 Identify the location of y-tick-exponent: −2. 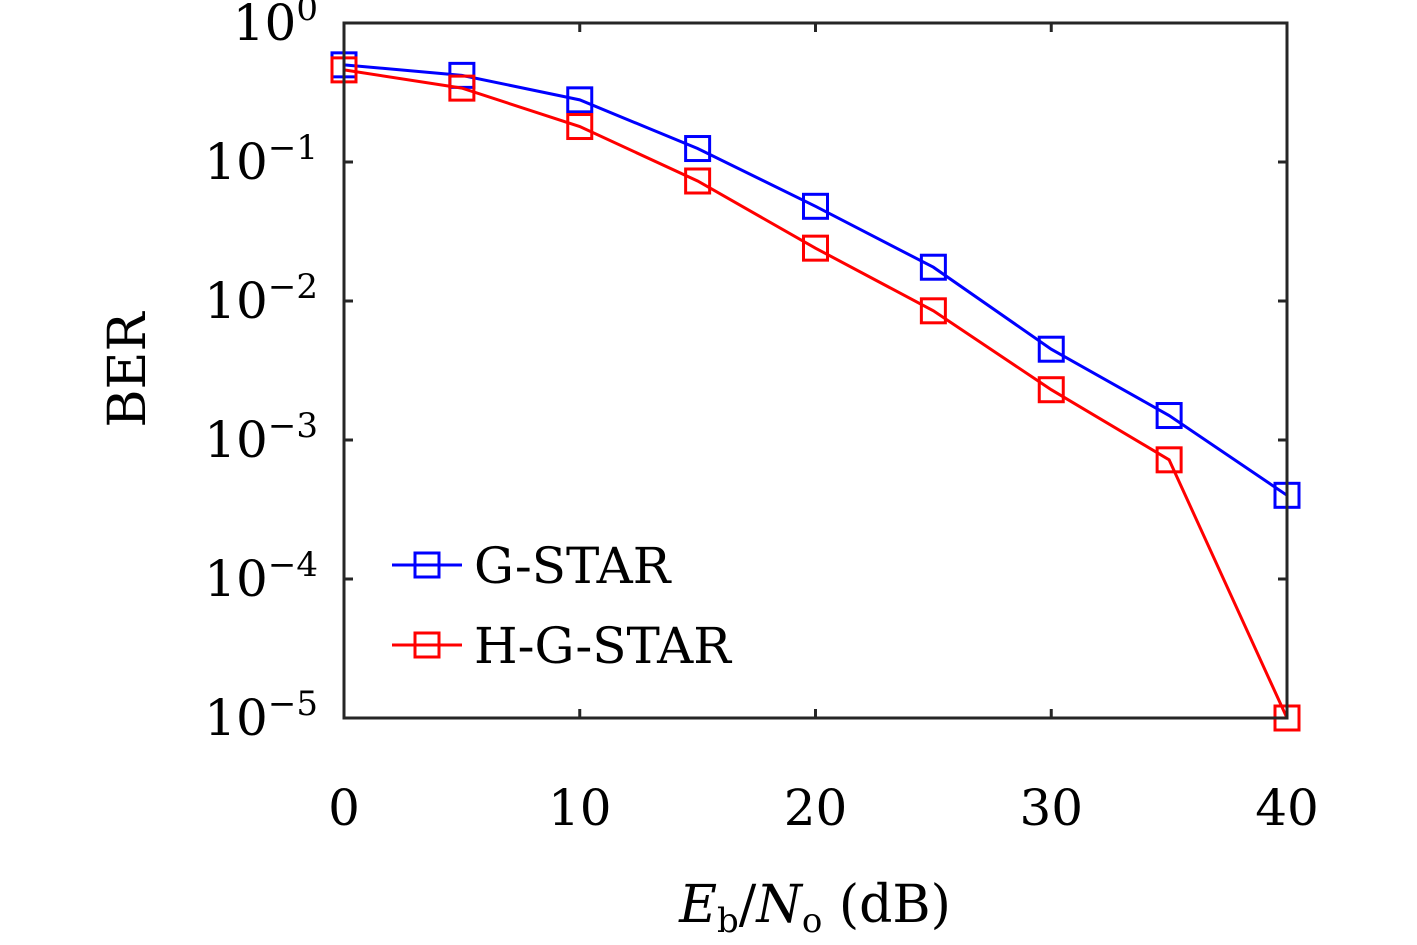
(293, 287).